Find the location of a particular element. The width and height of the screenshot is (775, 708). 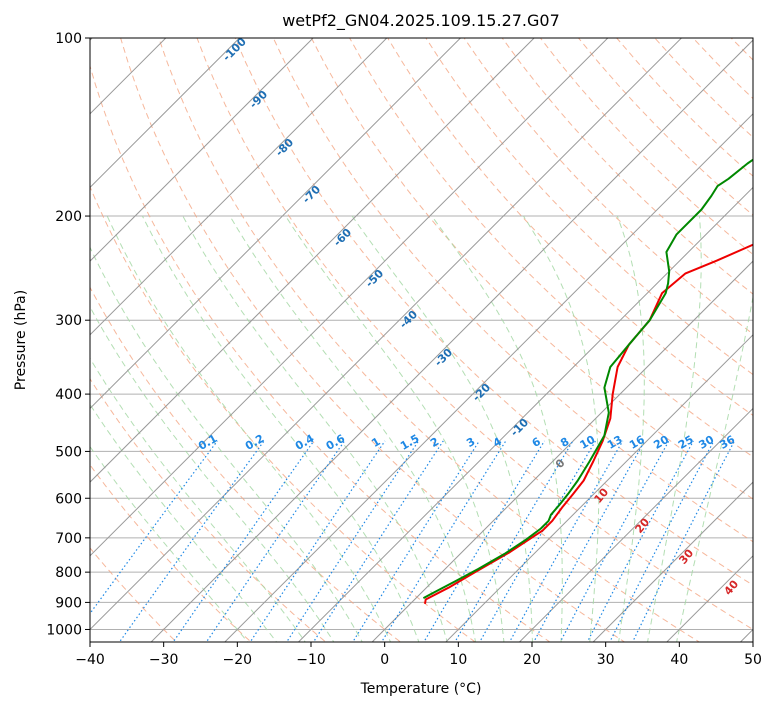

y-tick-label: 200 is located at coordinates (68, 217).